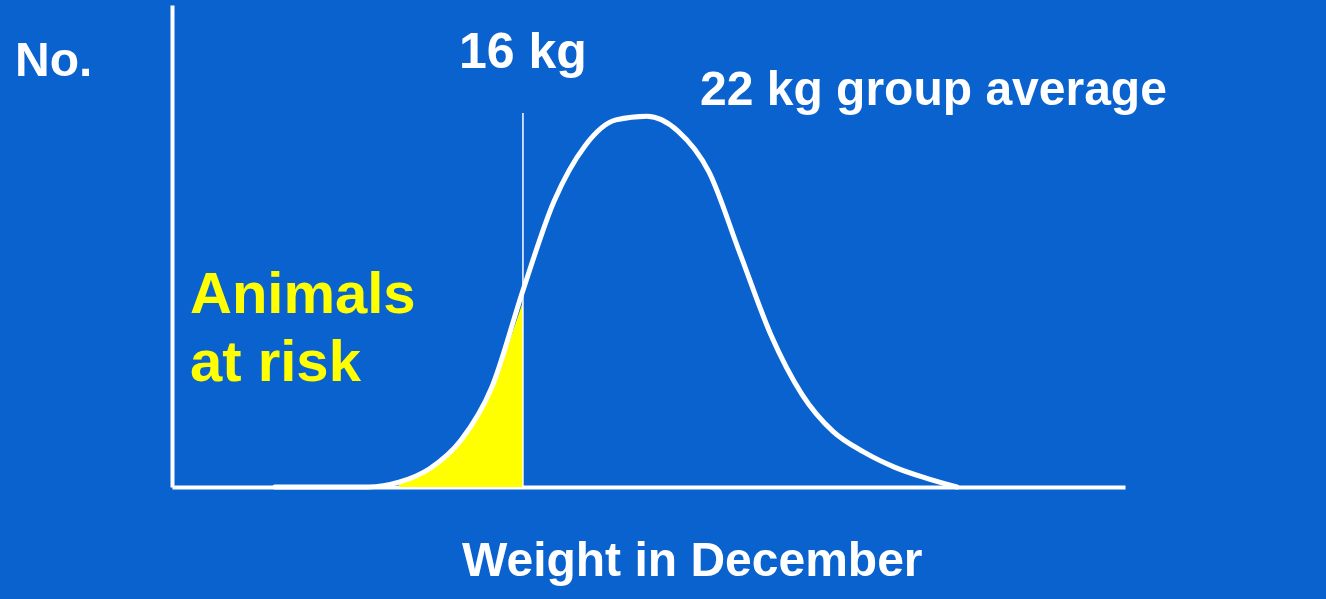  What do you see at coordinates (933, 88) in the screenshot?
I see `text: 22 kg group average` at bounding box center [933, 88].